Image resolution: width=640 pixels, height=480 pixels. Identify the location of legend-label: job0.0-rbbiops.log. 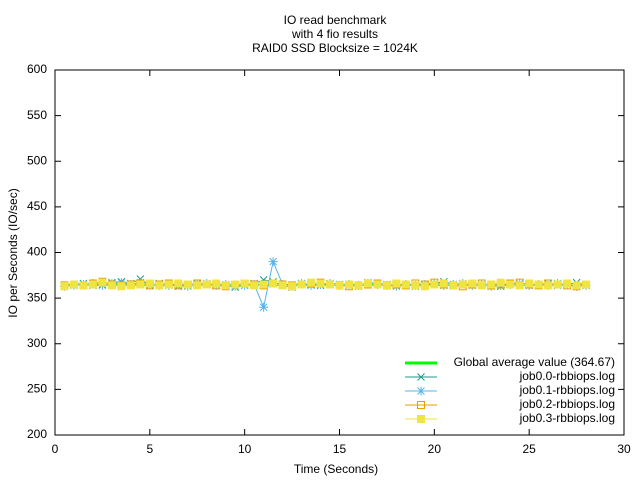
(567, 376).